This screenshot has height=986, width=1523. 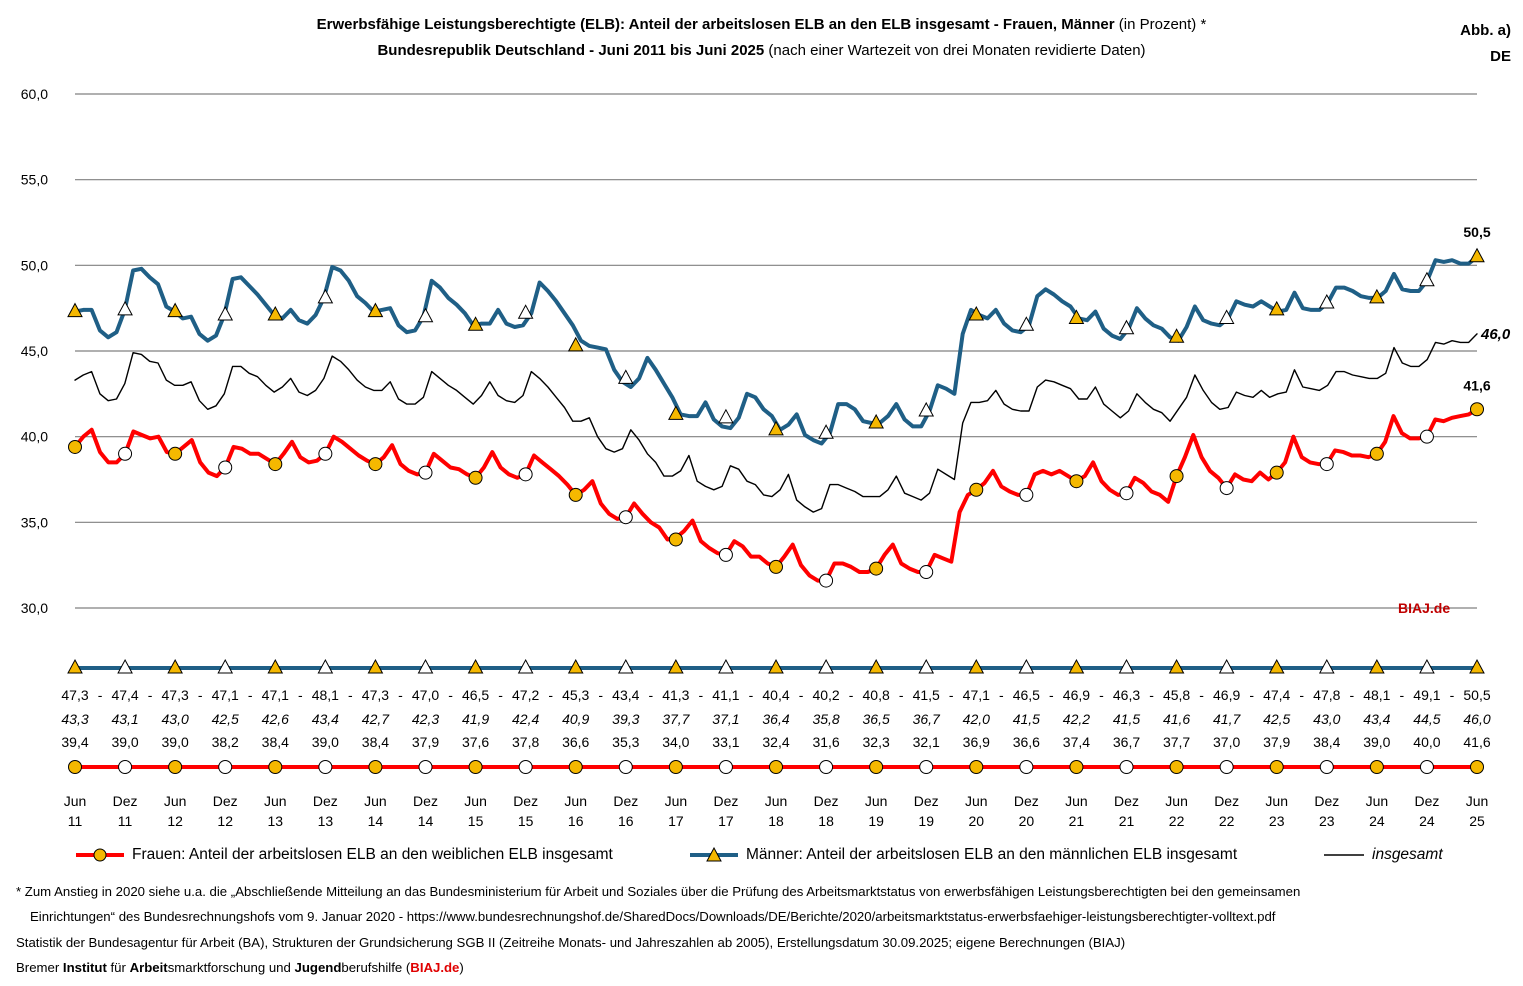 I want to click on y-tick-label: 40,0, so click(x=34, y=437).